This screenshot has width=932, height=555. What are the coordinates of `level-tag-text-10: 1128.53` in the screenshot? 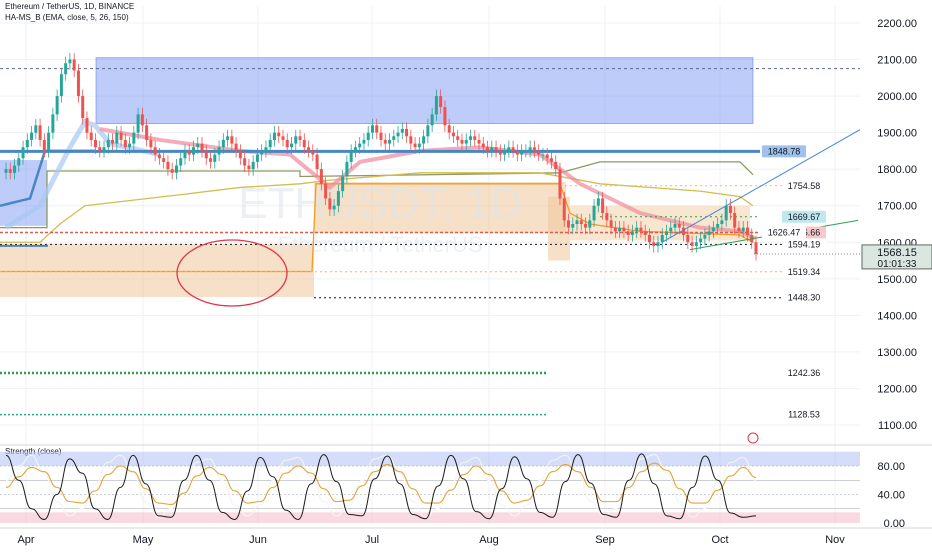 It's located at (804, 415).